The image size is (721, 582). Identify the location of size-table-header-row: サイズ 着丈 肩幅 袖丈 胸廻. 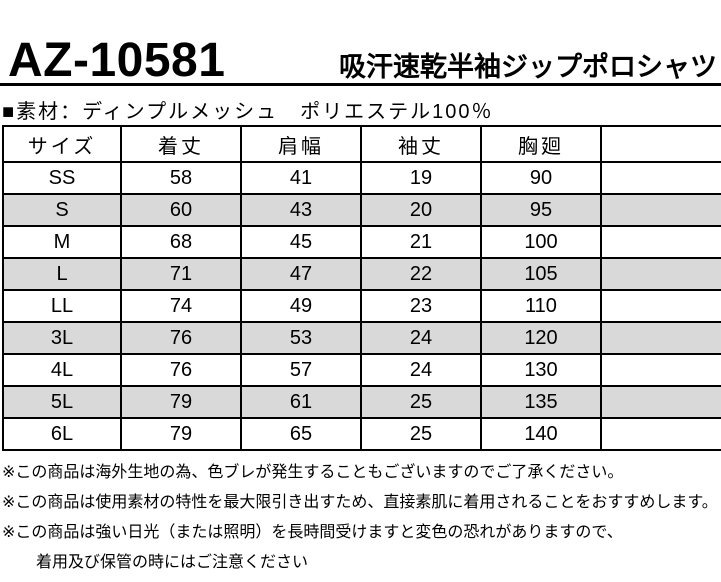
(361, 144).